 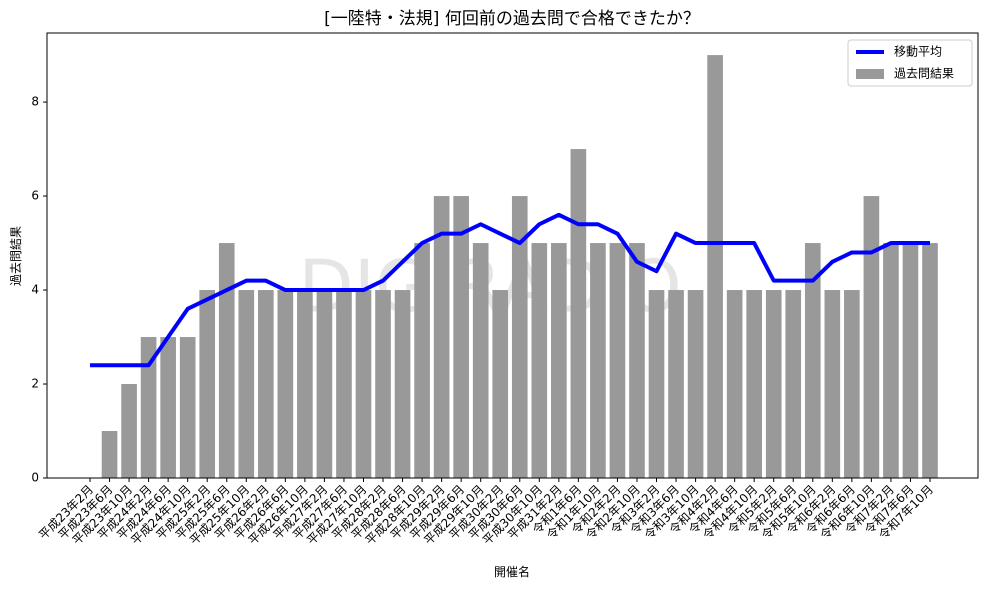 I want to click on y-tick-label: 2, so click(x=35, y=384).